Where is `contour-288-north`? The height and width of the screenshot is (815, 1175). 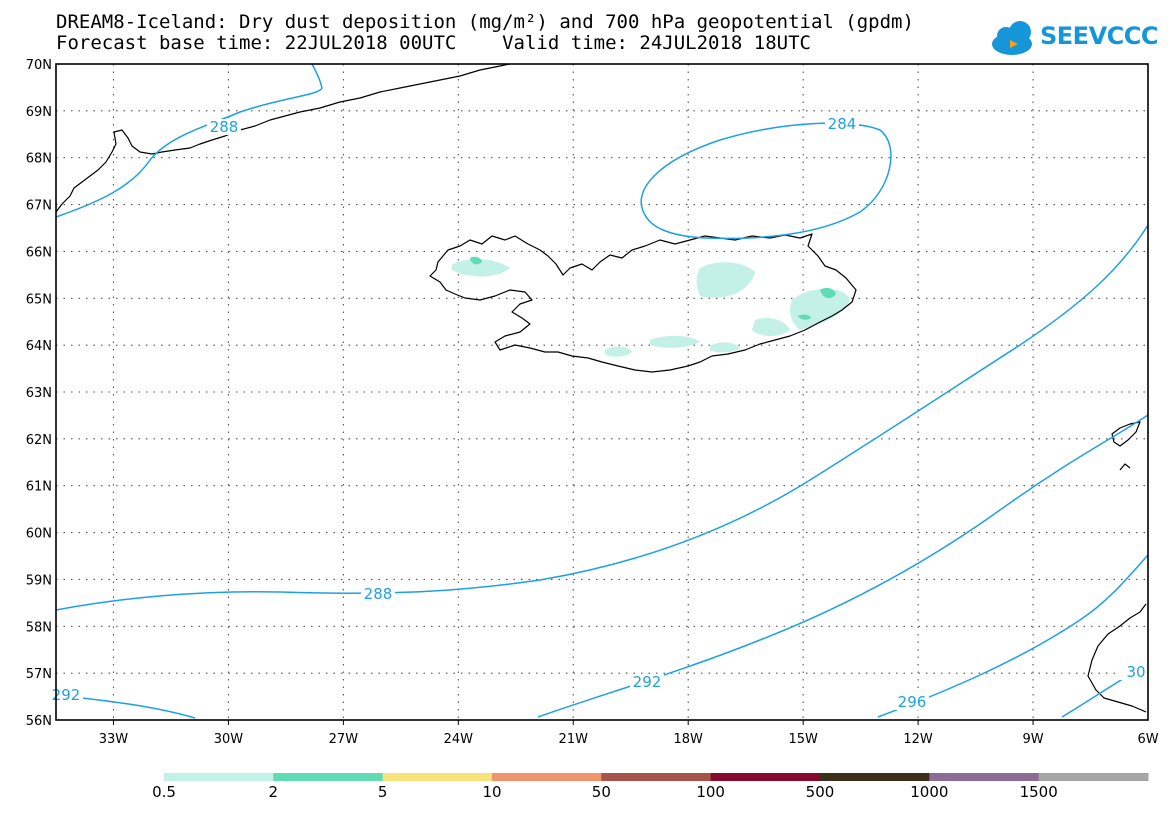
contour-288-north is located at coordinates (189, 140).